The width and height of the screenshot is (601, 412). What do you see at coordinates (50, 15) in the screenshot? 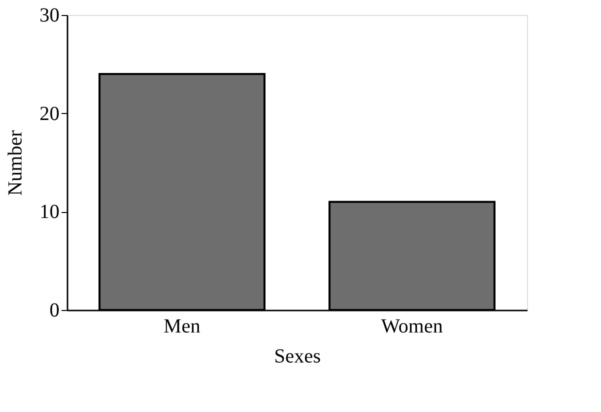
I see `y-tick-label: 30` at bounding box center [50, 15].